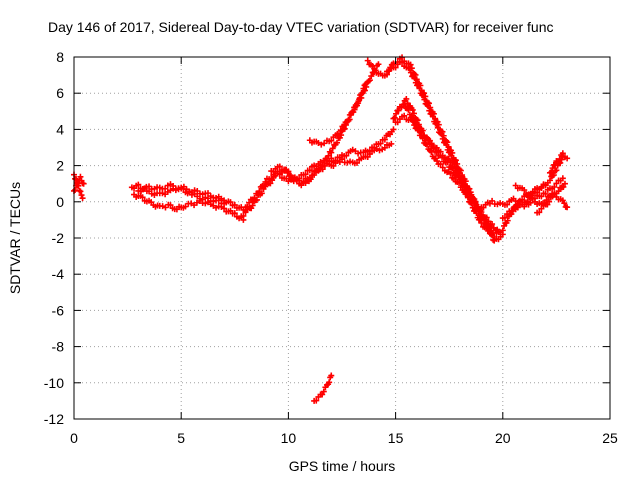 The height and width of the screenshot is (480, 640). Describe the element at coordinates (60, 202) in the screenshot. I see `y-tick-label: 0` at that location.